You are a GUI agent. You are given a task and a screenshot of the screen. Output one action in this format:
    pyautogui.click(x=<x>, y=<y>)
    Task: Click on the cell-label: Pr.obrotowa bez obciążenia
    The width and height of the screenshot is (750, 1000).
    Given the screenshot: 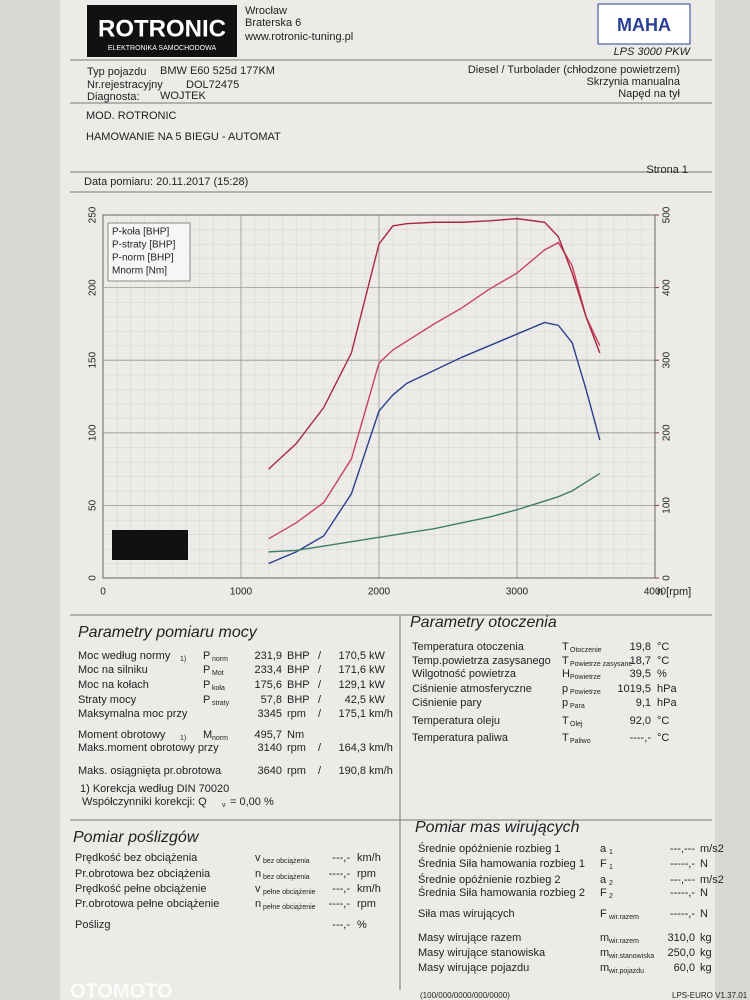 What is the action you would take?
    pyautogui.click(x=143, y=874)
    